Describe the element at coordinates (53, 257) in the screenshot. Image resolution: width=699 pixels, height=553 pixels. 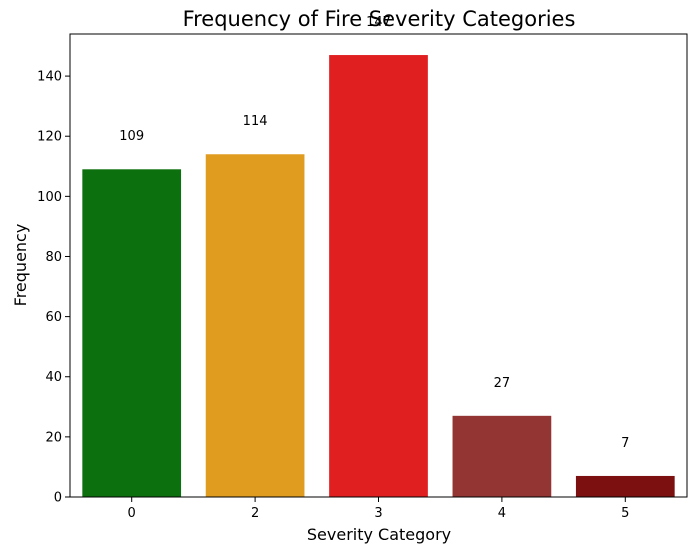
I see `y-tick-label: 80` at that location.